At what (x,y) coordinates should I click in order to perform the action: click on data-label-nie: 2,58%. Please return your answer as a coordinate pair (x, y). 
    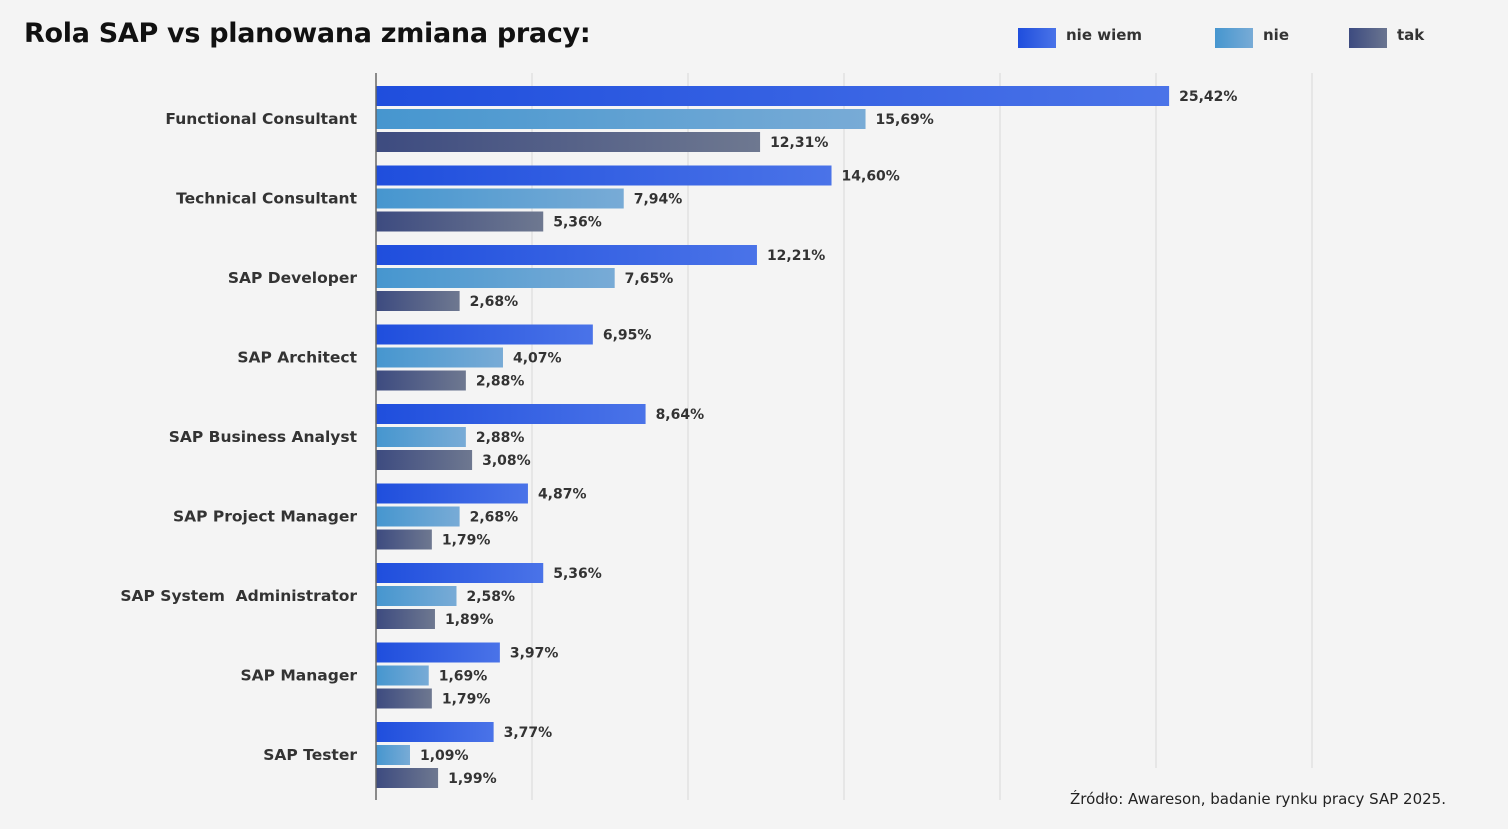
    Looking at the image, I should click on (490, 597).